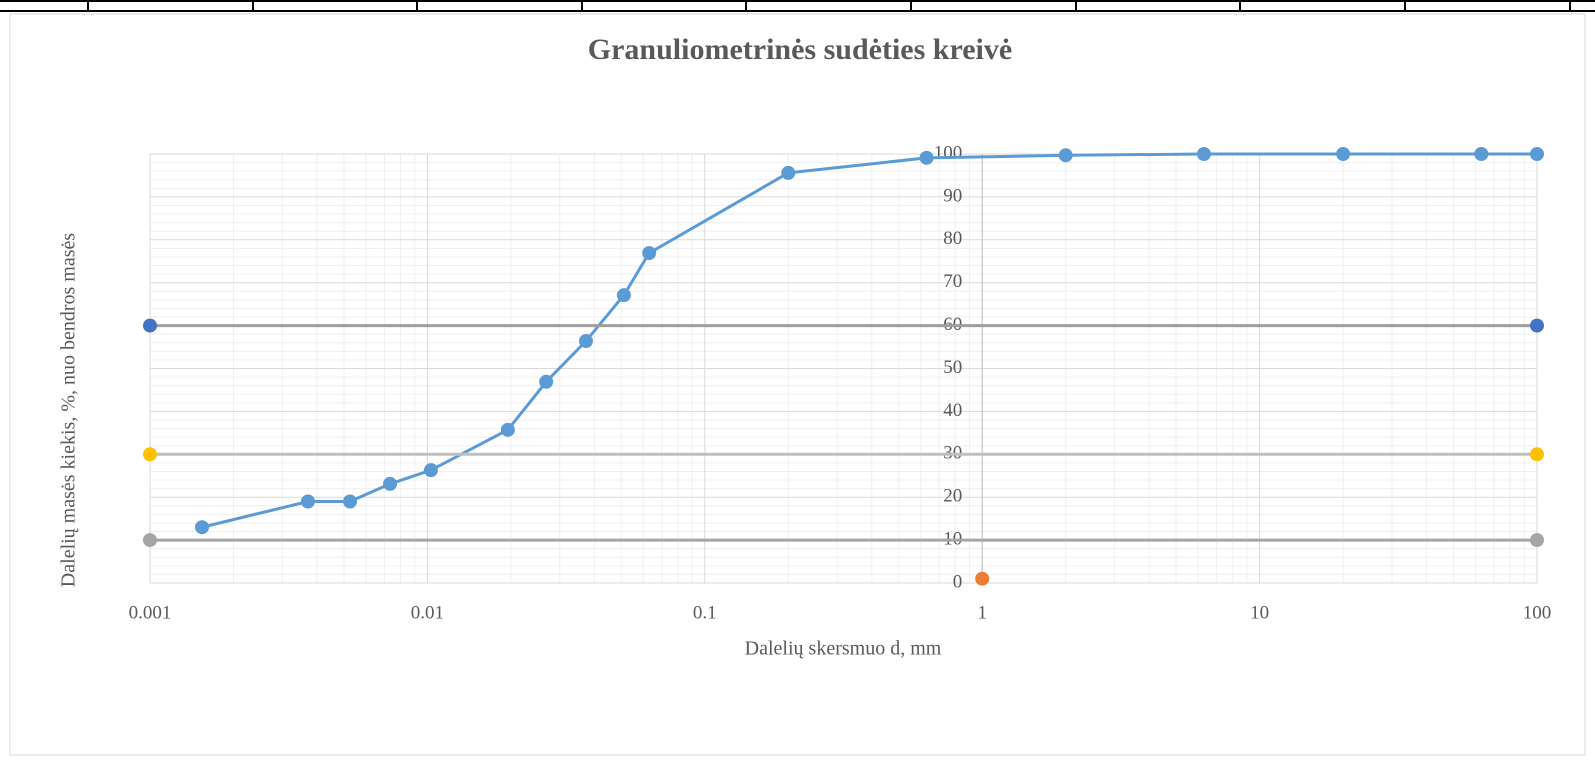 The height and width of the screenshot is (763, 1595). What do you see at coordinates (1537, 612) in the screenshot?
I see `x-tick-label: 100` at bounding box center [1537, 612].